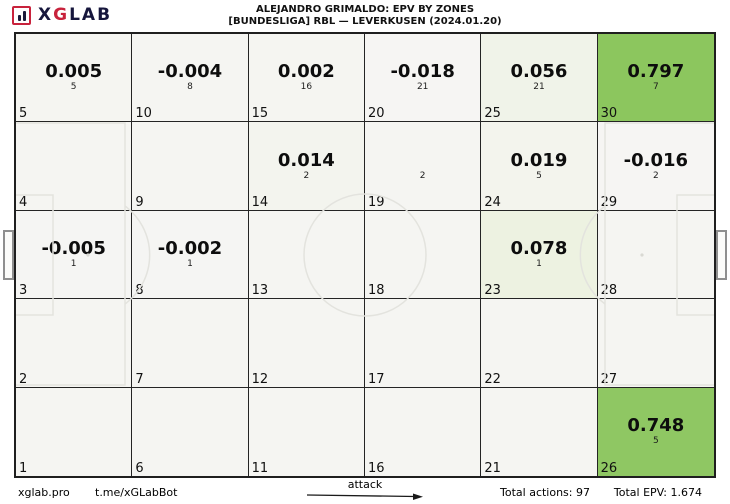 Image resolution: width=730 pixels, height=504 pixels. I want to click on zone-number: 24, so click(492, 202).